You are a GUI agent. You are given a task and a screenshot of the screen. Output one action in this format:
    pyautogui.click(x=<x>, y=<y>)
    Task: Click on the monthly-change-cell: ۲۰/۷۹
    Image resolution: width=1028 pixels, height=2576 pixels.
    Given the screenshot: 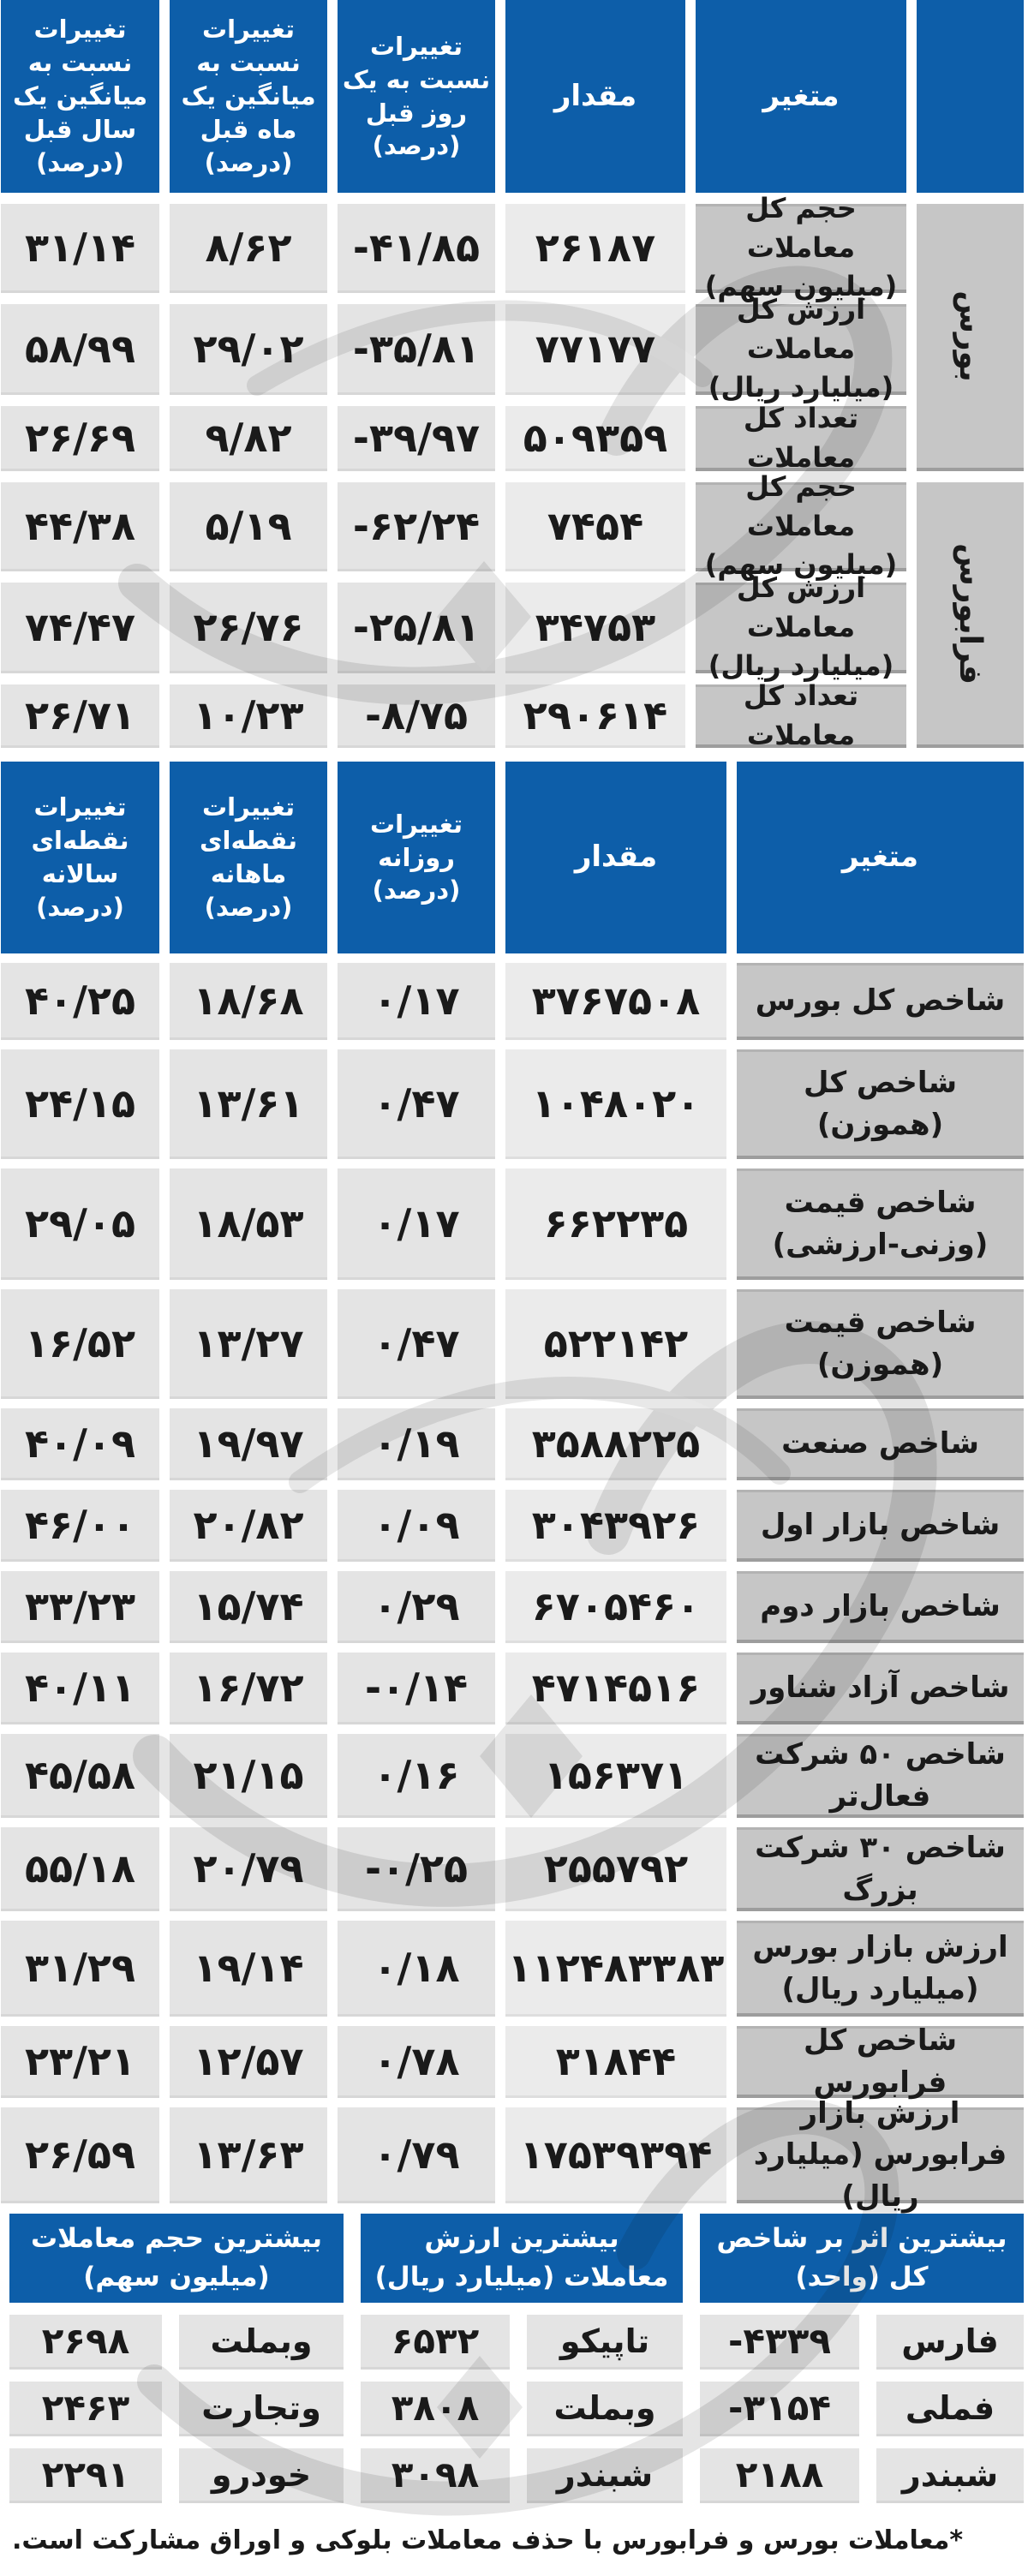 What is the action you would take?
    pyautogui.click(x=249, y=1869)
    